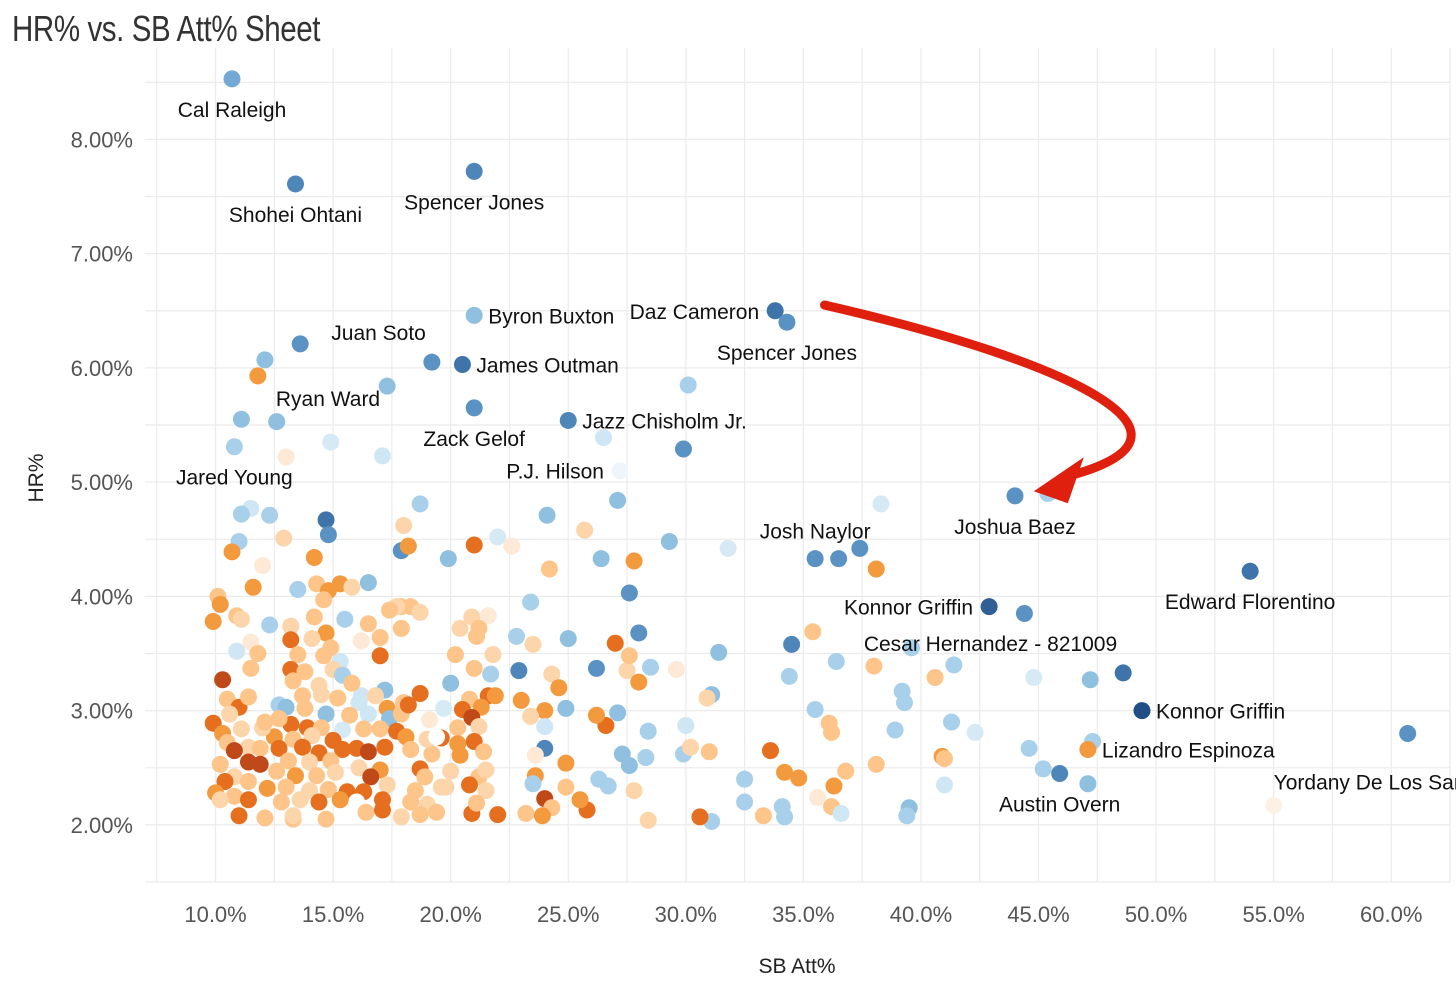 Image resolution: width=1456 pixels, height=988 pixels. What do you see at coordinates (978, 391) in the screenshot?
I see `arrow-shaft` at bounding box center [978, 391].